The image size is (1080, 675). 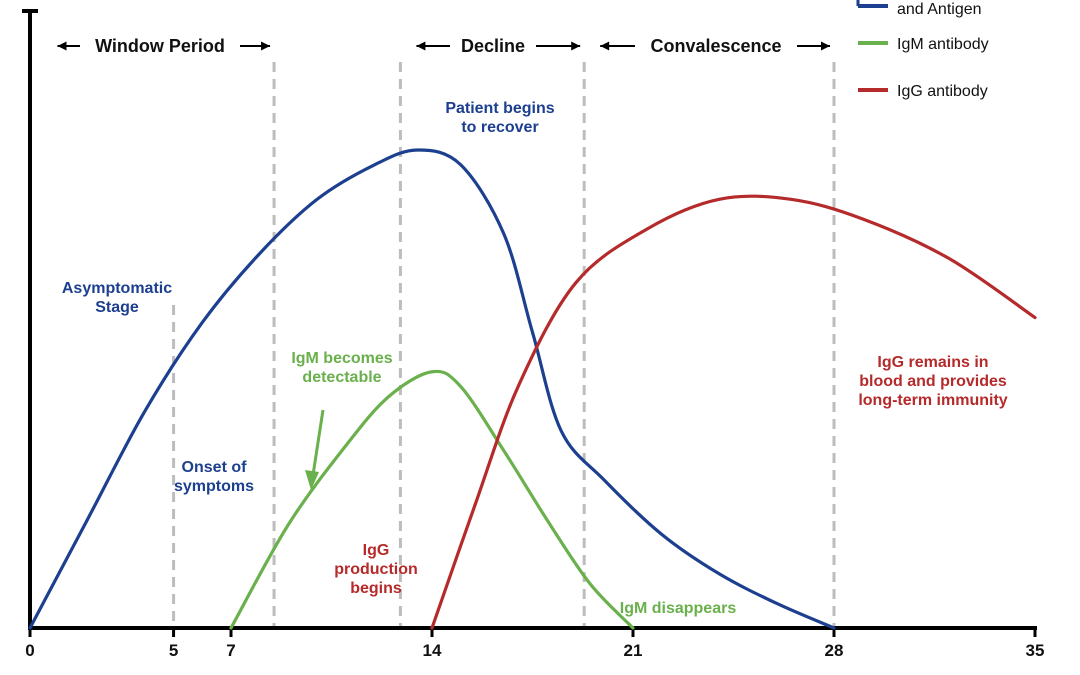 What do you see at coordinates (214, 477) in the screenshot?
I see `annotation-onset: Onset of symptoms` at bounding box center [214, 477].